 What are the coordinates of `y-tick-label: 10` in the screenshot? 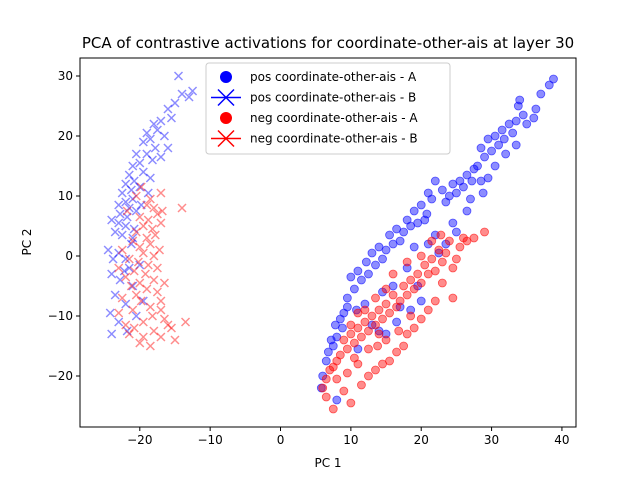 It's located at (65, 196).